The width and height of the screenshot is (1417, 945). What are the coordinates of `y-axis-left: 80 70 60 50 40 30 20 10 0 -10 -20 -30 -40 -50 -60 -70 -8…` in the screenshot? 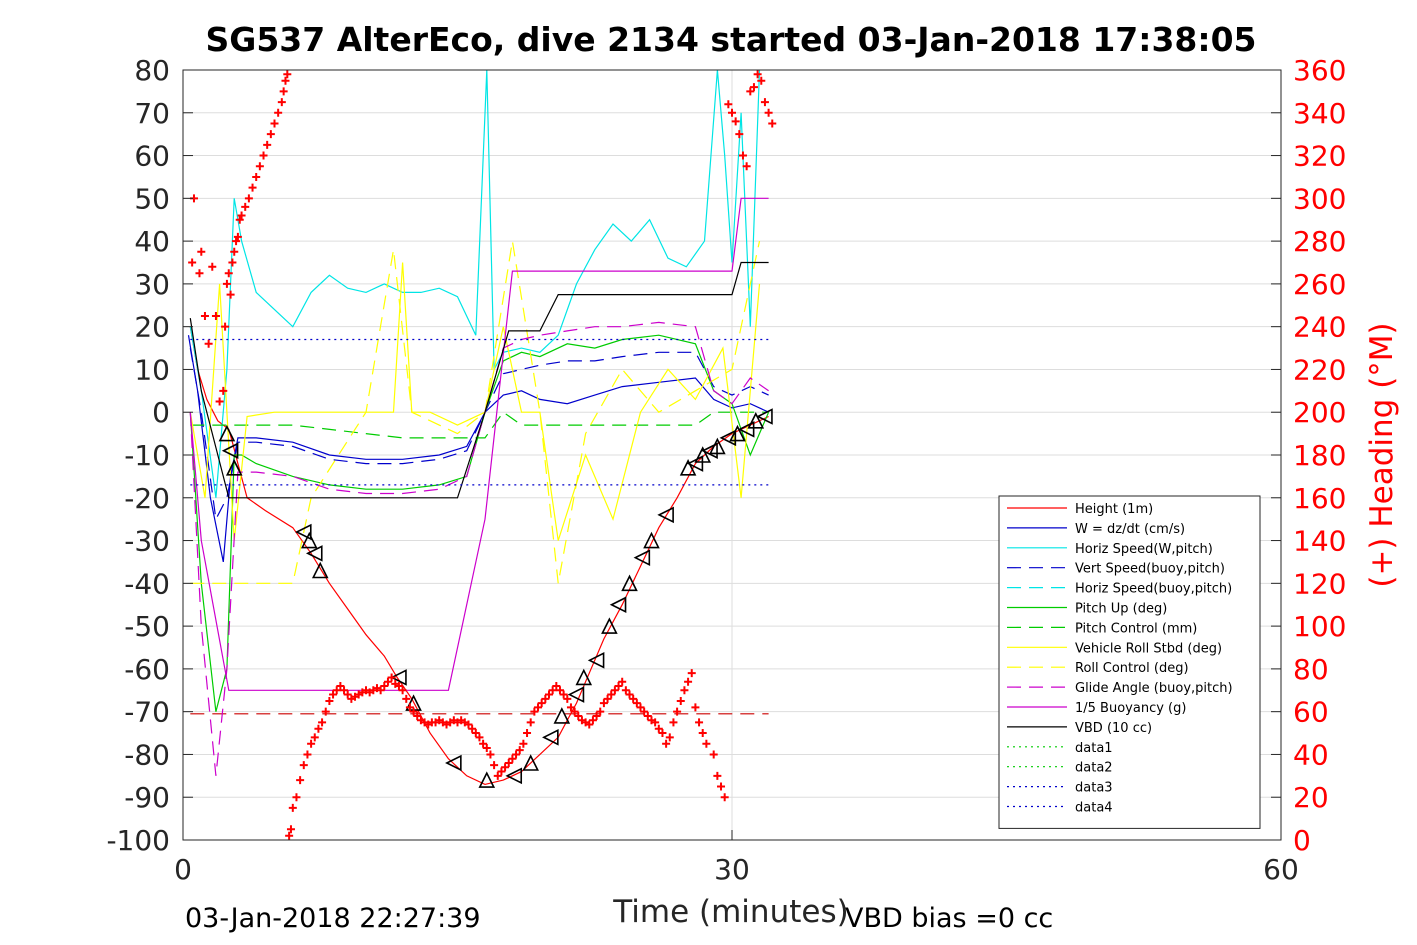 It's located at (149, 455).